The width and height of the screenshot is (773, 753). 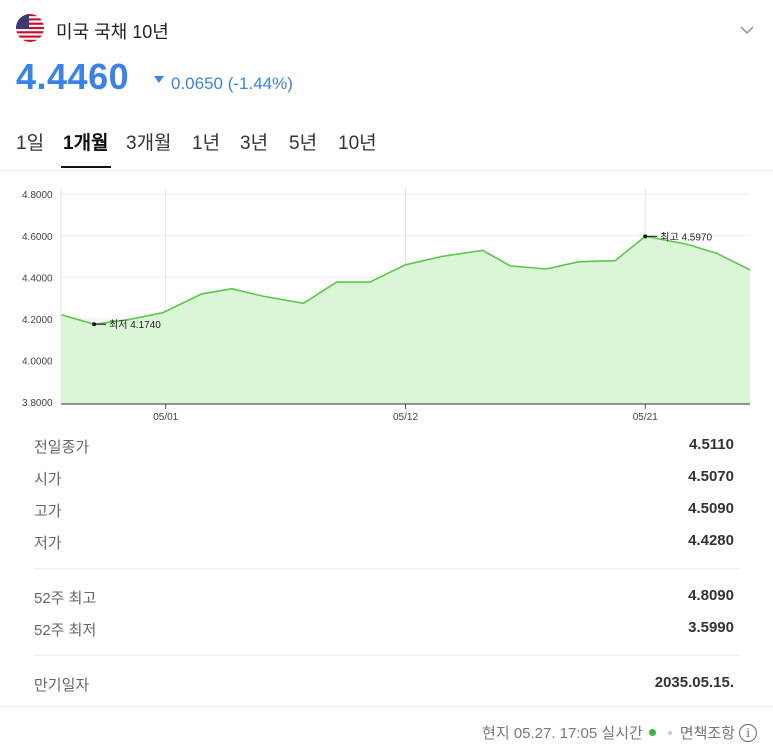 What do you see at coordinates (73, 76) in the screenshot?
I see `current-price: 4.4460` at bounding box center [73, 76].